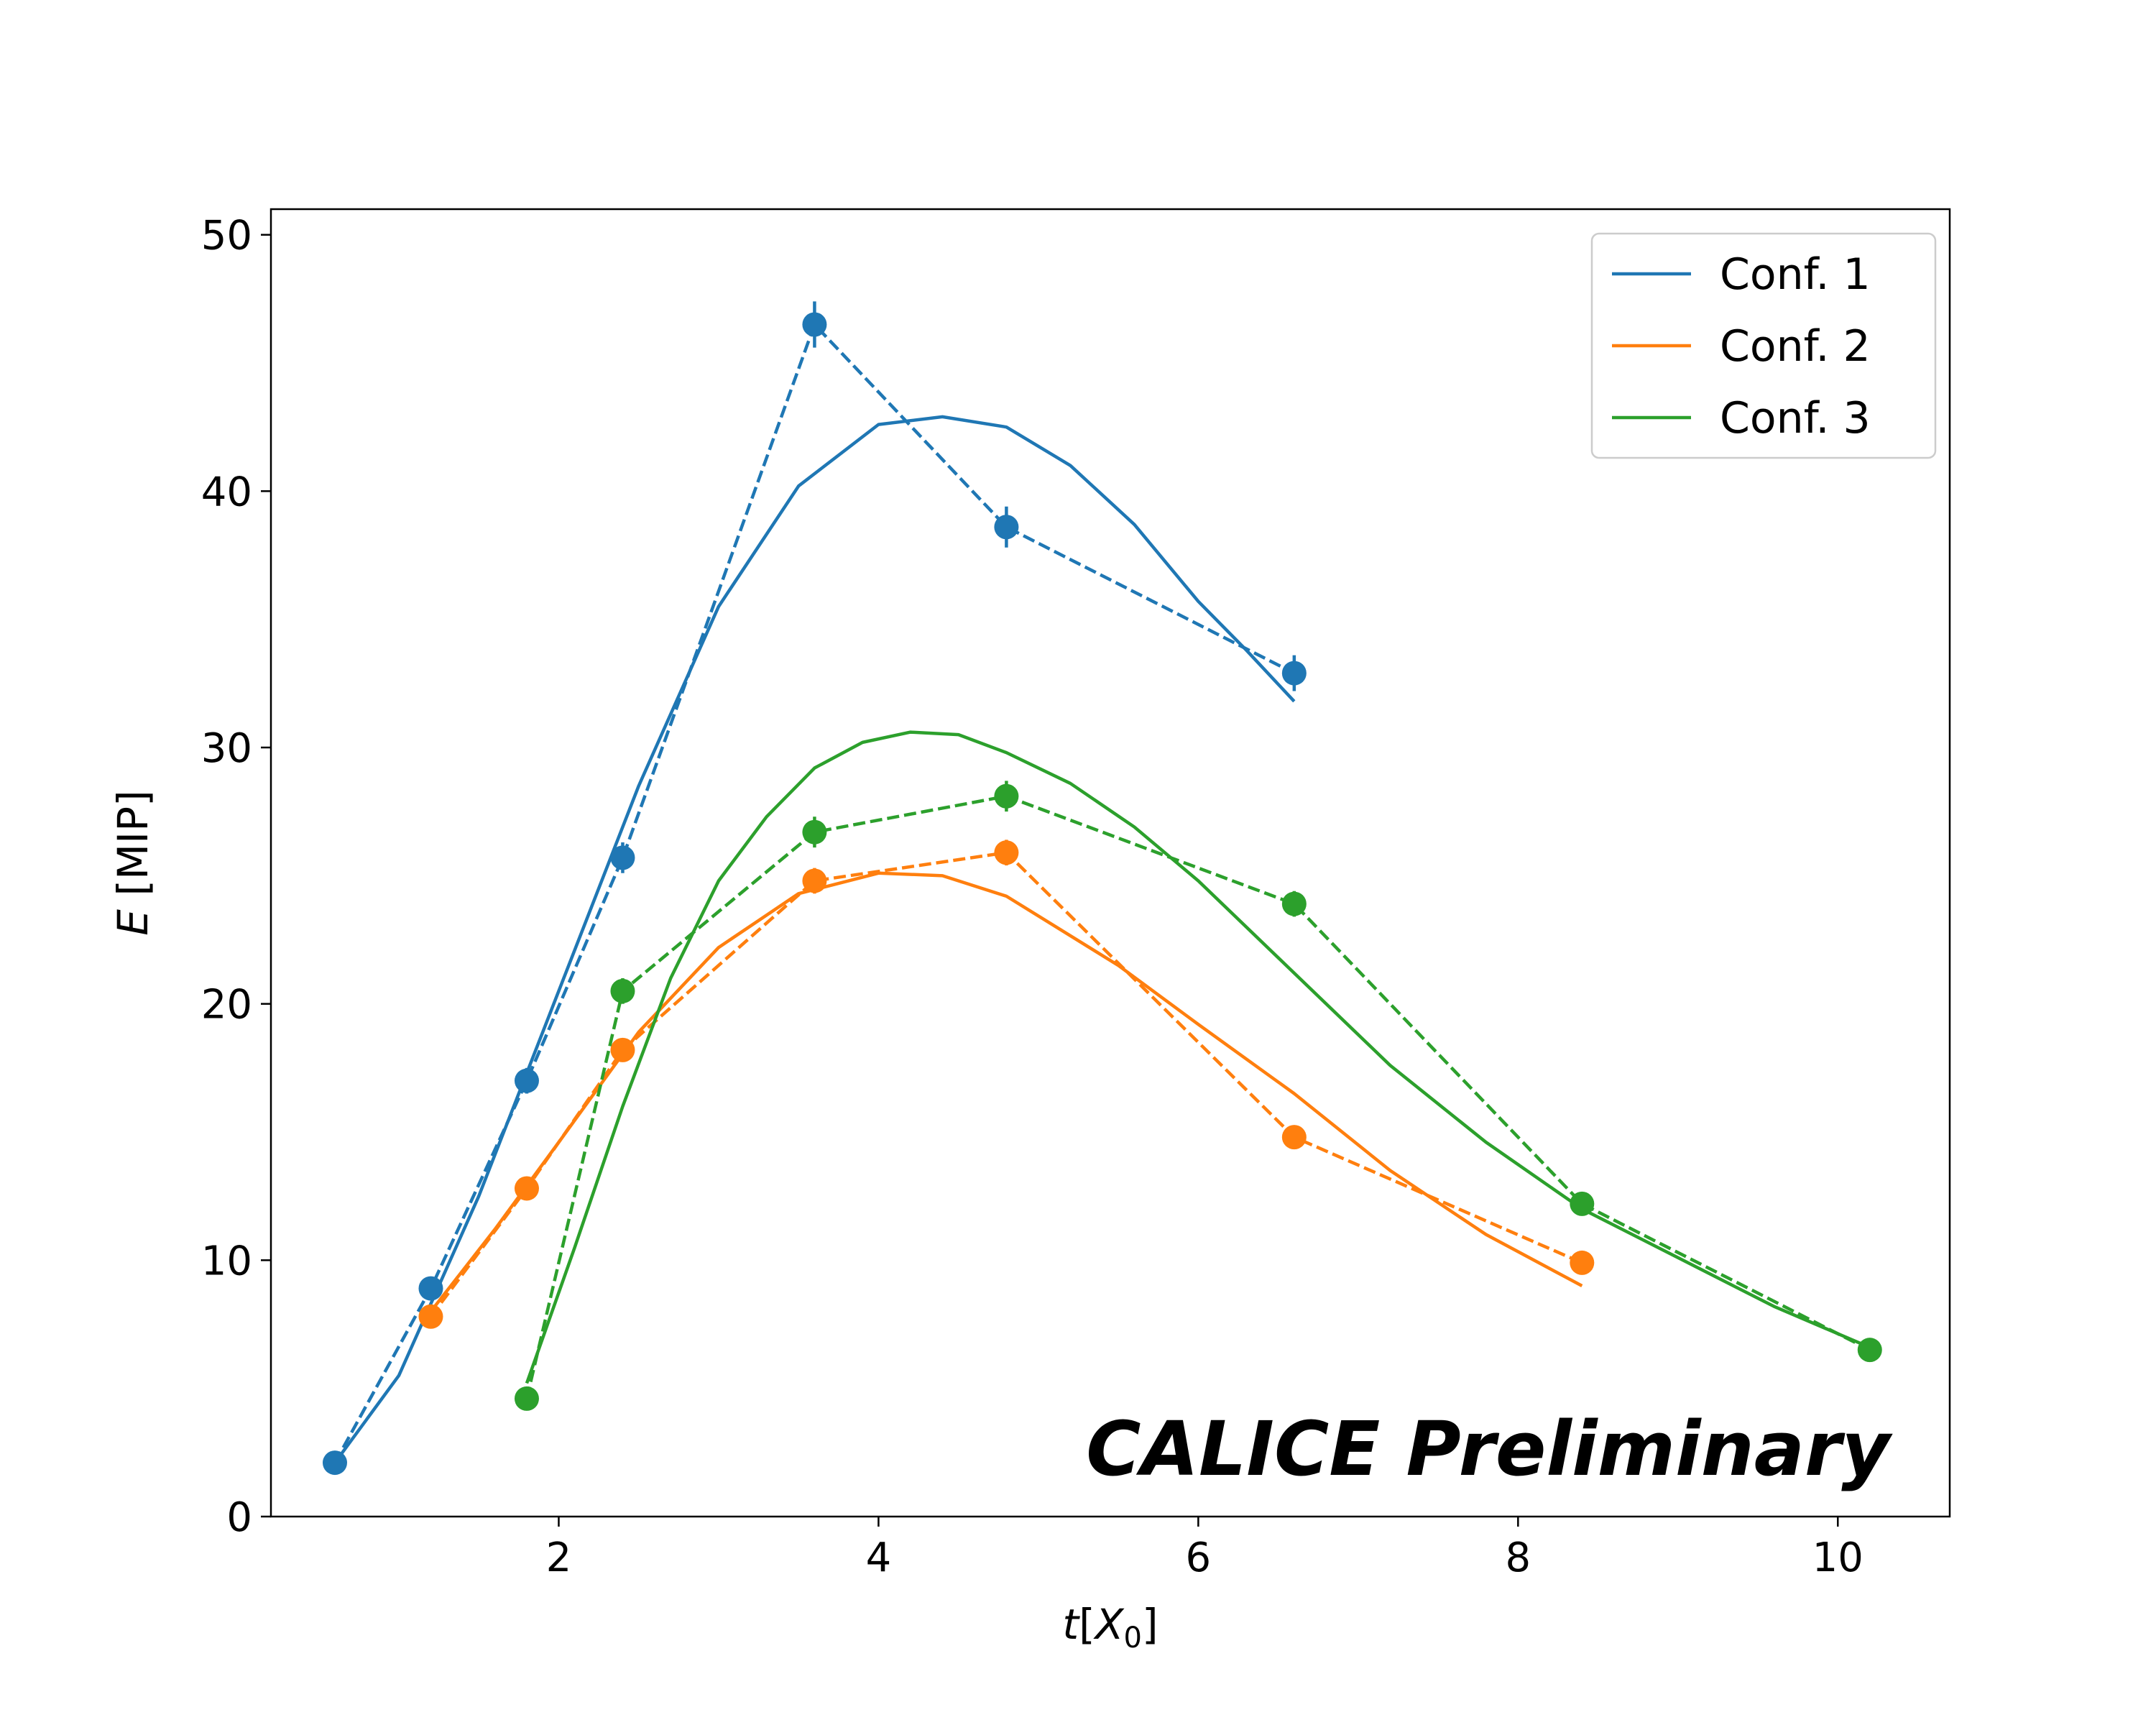  I want to click on y-tick-label: 0, so click(239, 1517).